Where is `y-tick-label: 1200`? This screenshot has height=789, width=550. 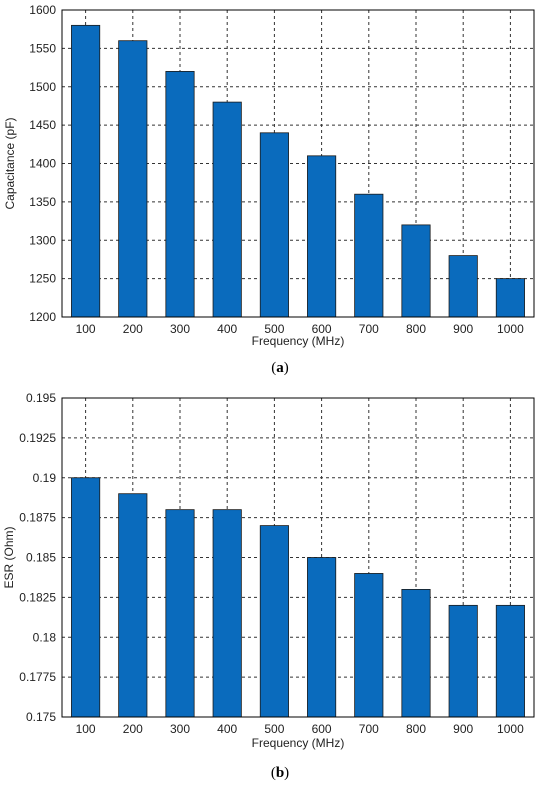 y-tick-label: 1200 is located at coordinates (42, 317).